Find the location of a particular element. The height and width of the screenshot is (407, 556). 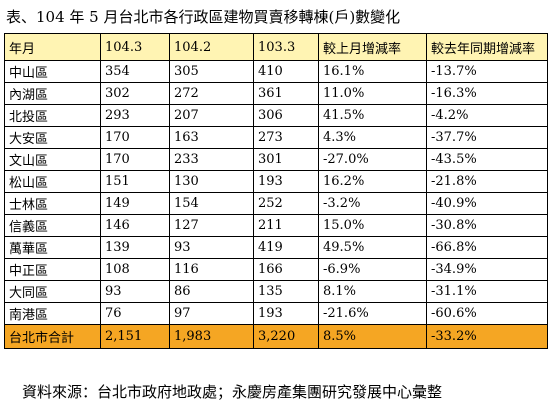

source-note: 資料來源：台北市政府地政處；永慶房產集團研究發展中心彙整 is located at coordinates (232, 392).